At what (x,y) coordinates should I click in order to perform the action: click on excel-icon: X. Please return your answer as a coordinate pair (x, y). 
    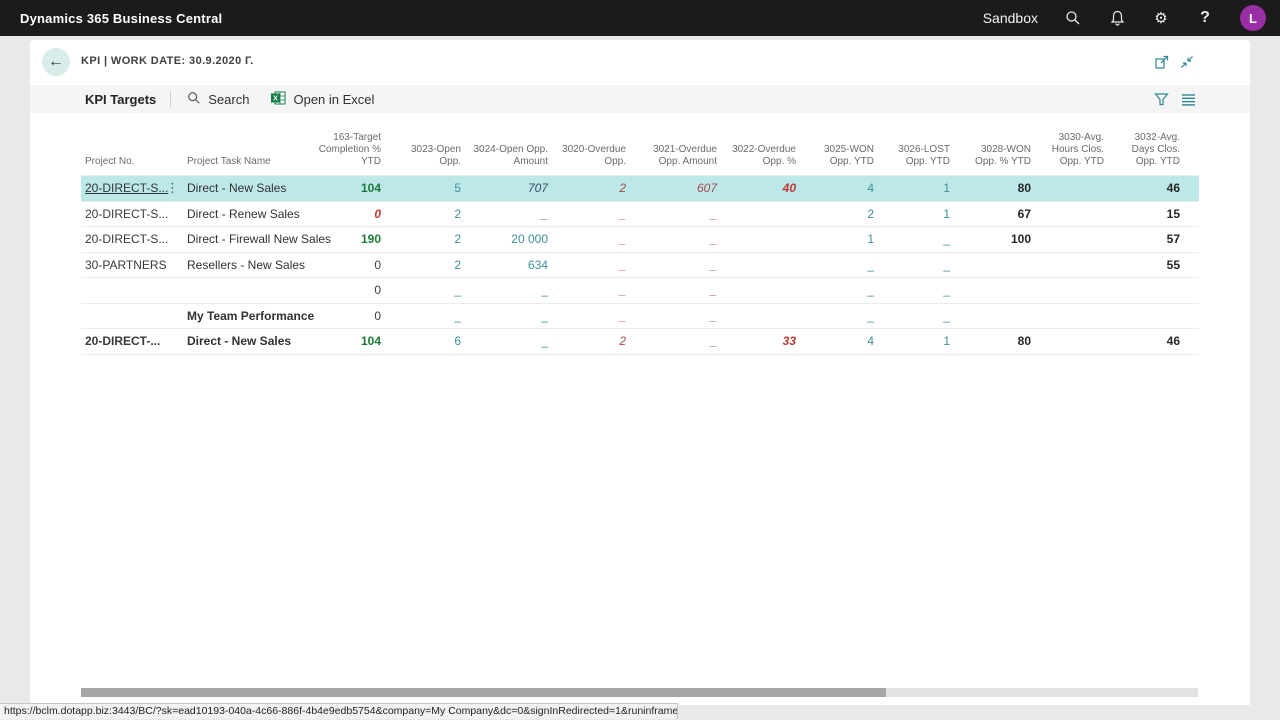
    Looking at the image, I should click on (278, 99).